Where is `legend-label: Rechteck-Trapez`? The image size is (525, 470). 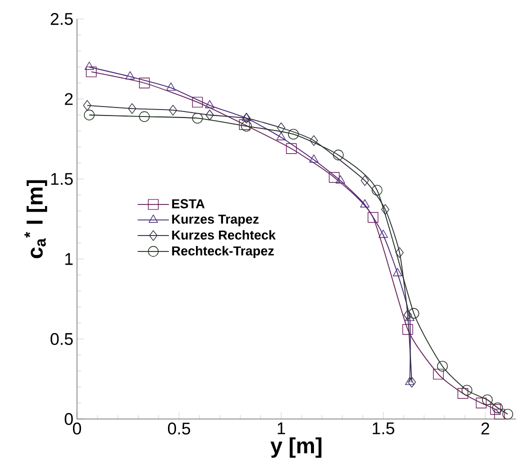 legend-label: Rechteck-Trapez is located at coordinates (223, 252).